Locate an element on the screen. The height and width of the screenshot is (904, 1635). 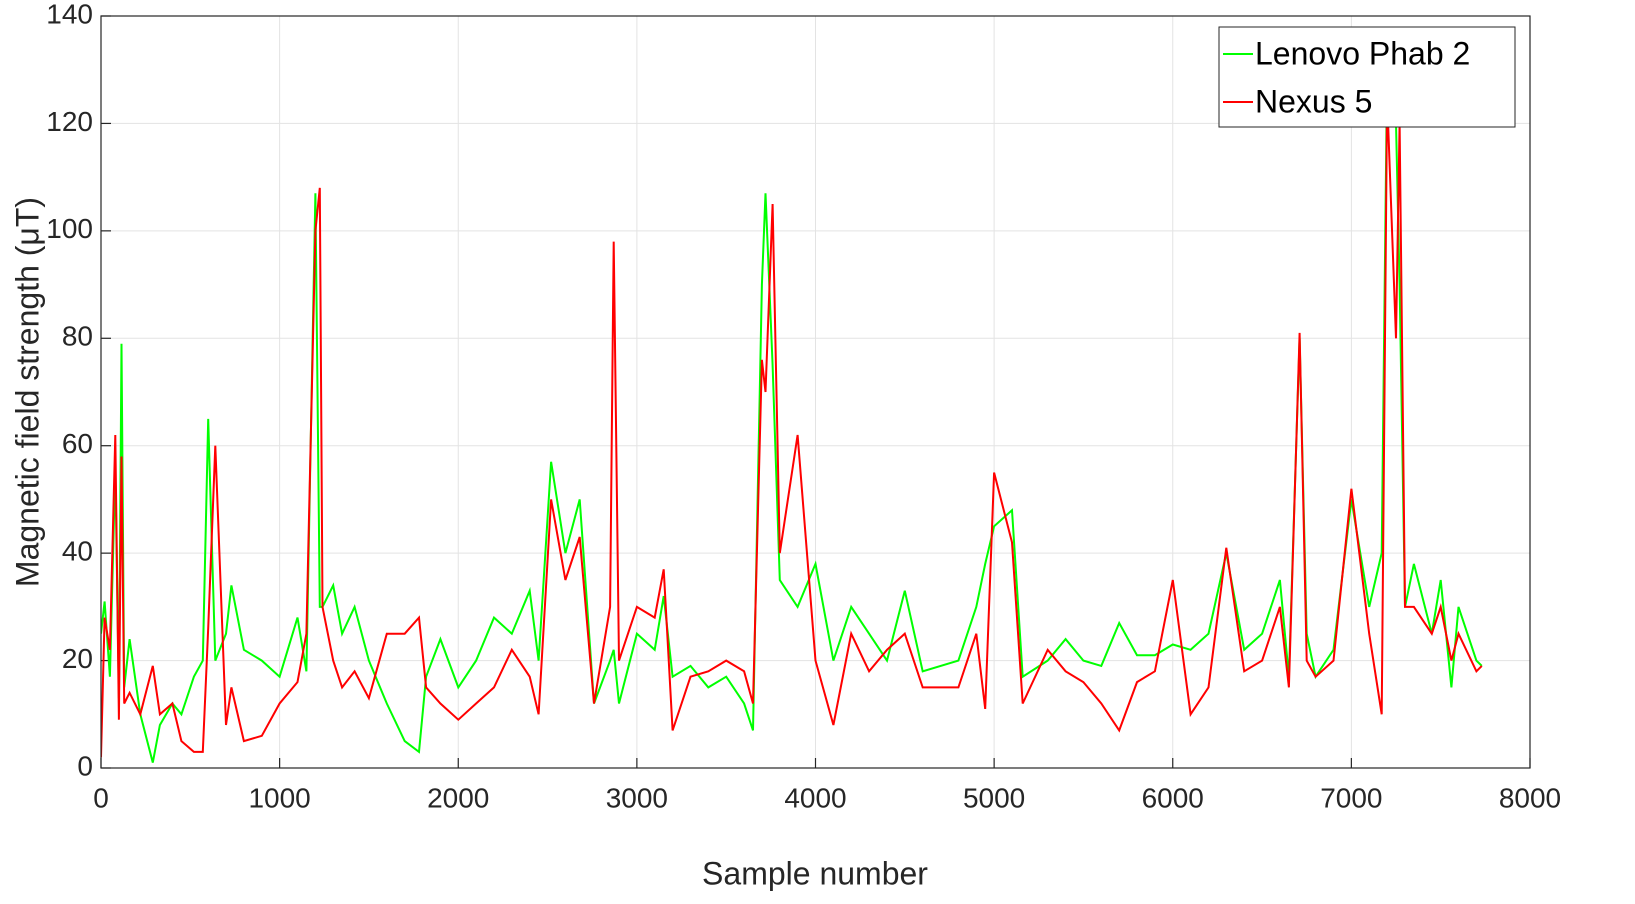
x-tick-label: 4000 is located at coordinates (815, 797).